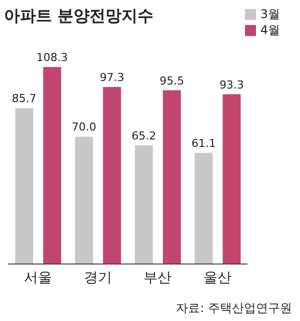 Image resolution: width=300 pixels, height=321 pixels. I want to click on legend-label: 3월, so click(270, 14).